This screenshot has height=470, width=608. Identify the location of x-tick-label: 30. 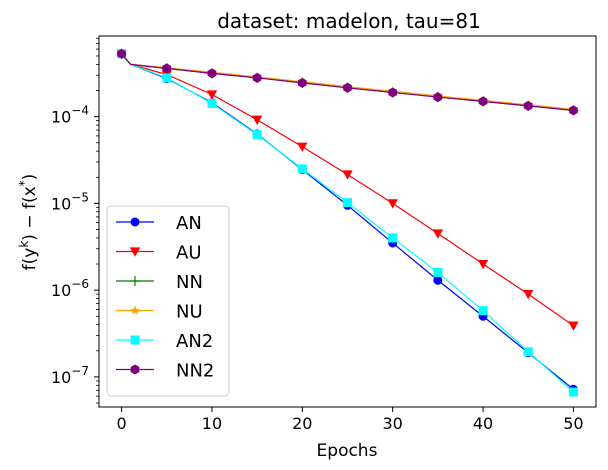
(393, 423).